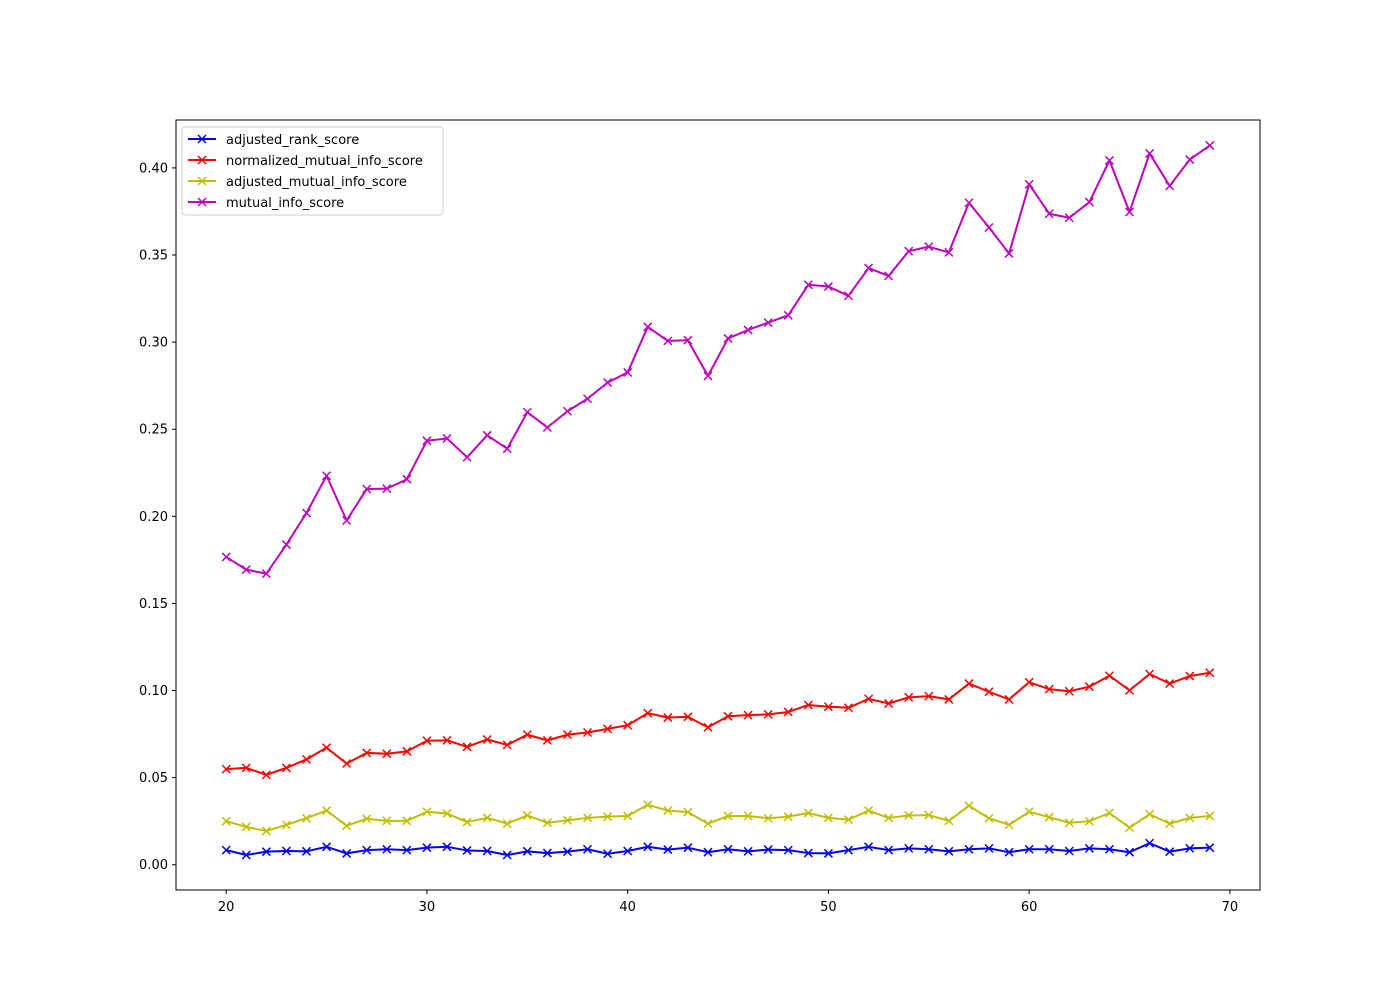 This screenshot has width=1400, height=1000. Describe the element at coordinates (627, 907) in the screenshot. I see `x-tick-label: 40` at that location.